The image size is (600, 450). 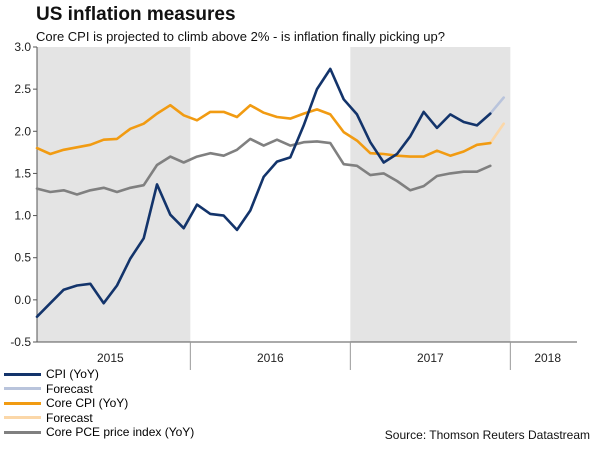 What do you see at coordinates (99, 418) in the screenshot?
I see `legend-item-core-cpi-forecast: Forecast` at bounding box center [99, 418].